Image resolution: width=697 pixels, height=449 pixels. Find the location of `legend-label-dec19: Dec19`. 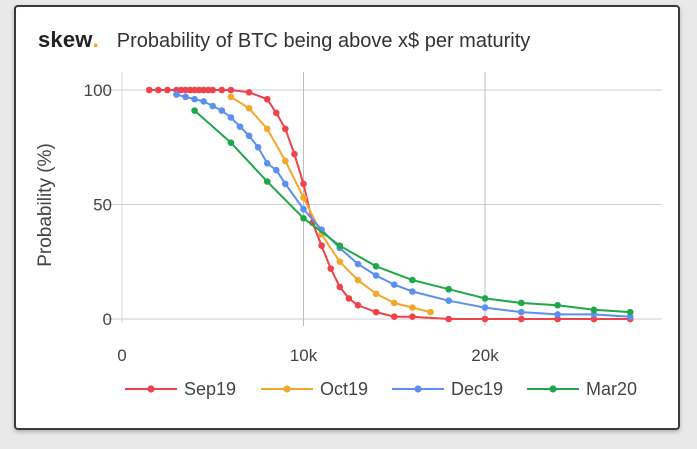

legend-label-dec19: Dec19 is located at coordinates (477, 389).